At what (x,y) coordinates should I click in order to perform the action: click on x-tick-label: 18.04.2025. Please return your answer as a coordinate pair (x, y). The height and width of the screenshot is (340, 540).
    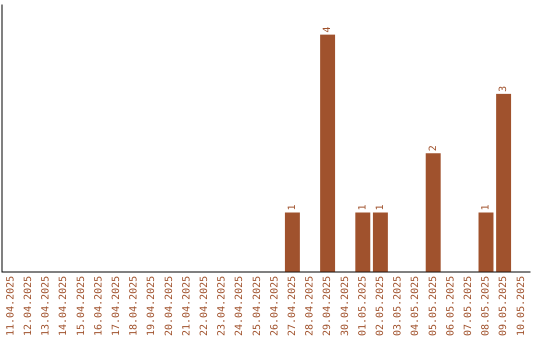
    Looking at the image, I should click on (134, 306).